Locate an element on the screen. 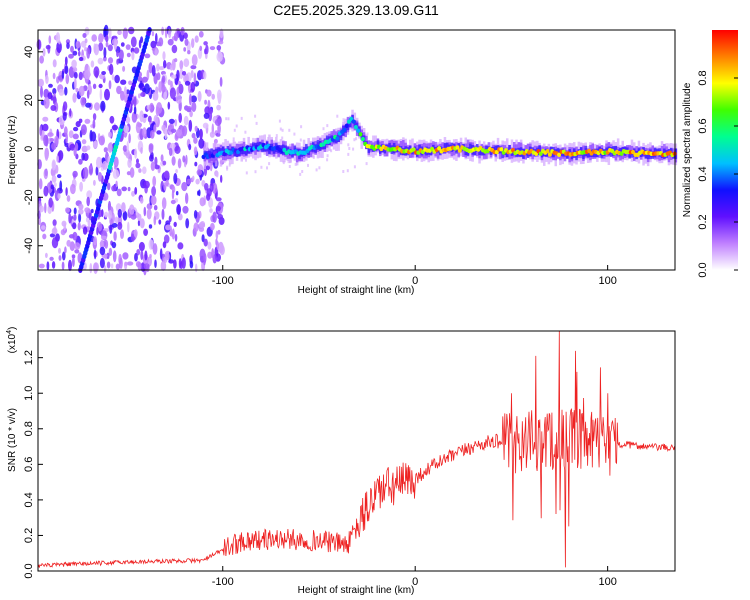  spectrogram-streak is located at coordinates (115, 150).